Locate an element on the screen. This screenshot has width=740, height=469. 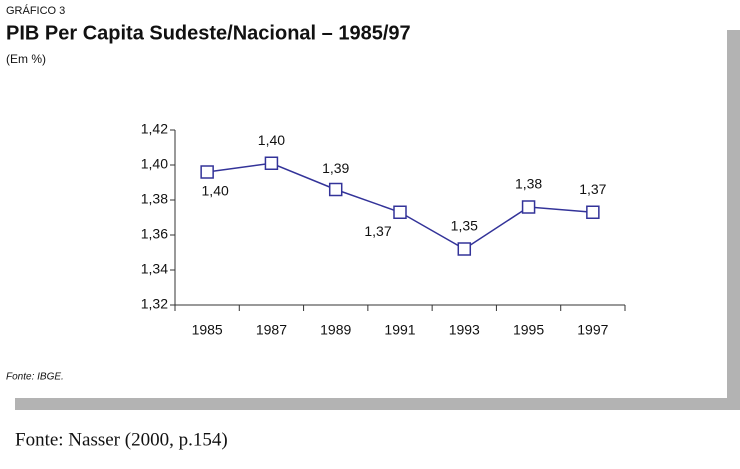
y-tick-label: 1,36 is located at coordinates (154, 234).